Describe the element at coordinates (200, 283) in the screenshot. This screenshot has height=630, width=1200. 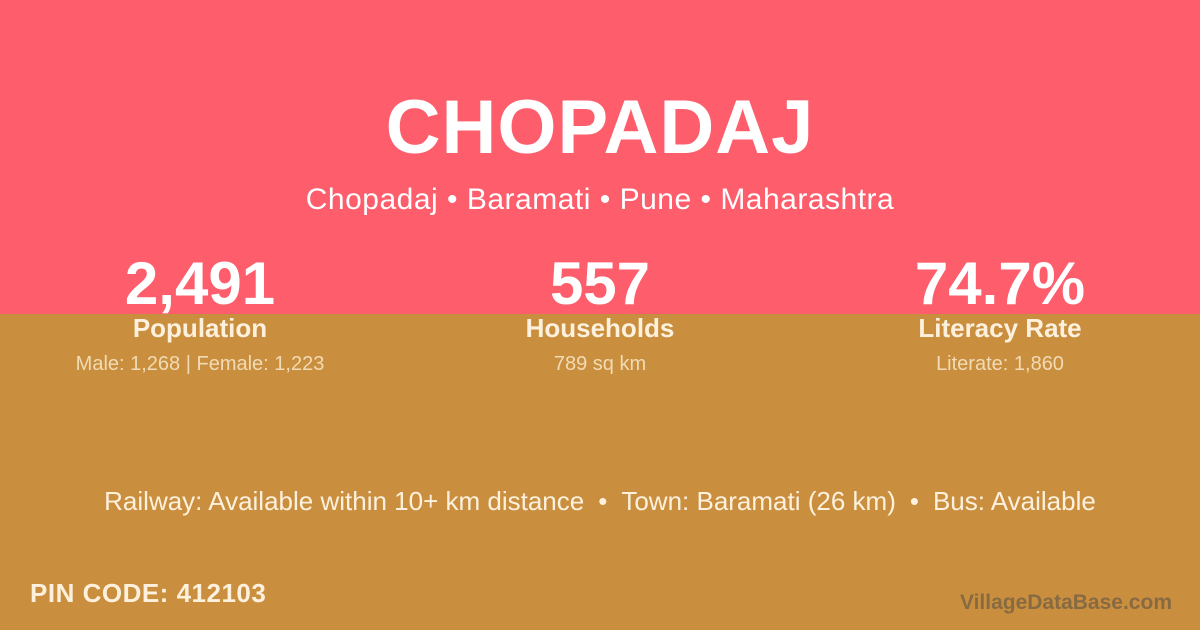
I see `population-value: 2,491` at that location.